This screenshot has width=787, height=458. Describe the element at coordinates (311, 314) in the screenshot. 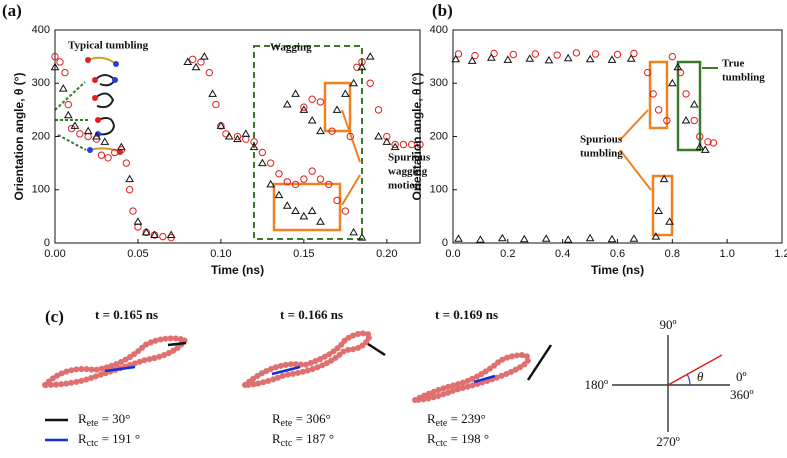

I see `snapshot-time: t = 0.166 ns` at that location.